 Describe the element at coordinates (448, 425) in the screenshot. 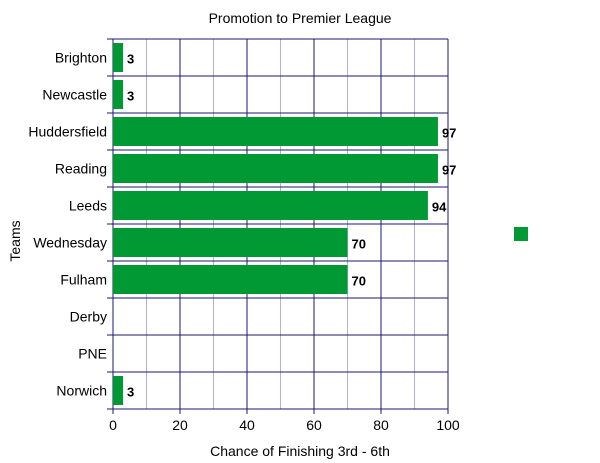

I see `x-tick-label: 100` at that location.